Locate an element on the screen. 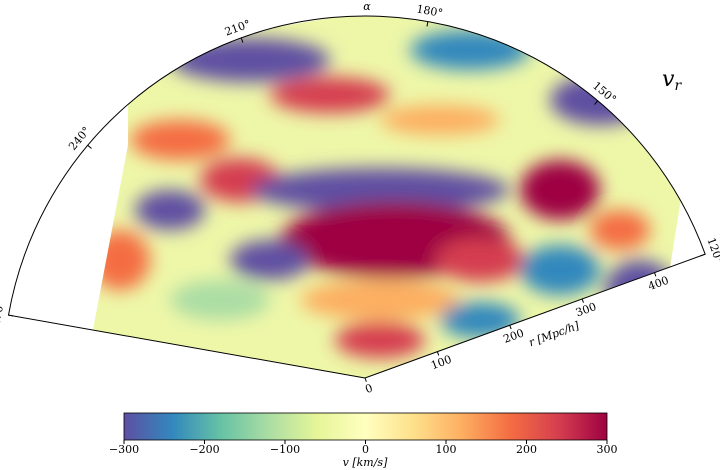  colorbar is located at coordinates (365, 426).